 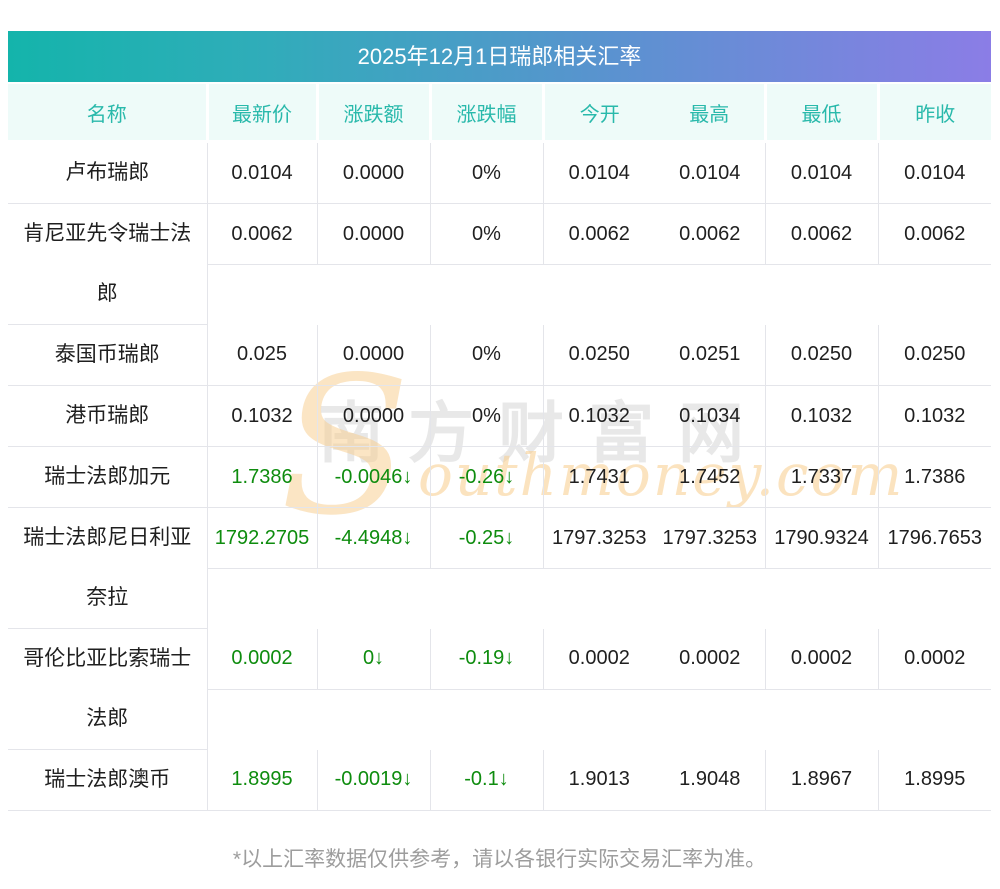 I want to click on cell-latest: 0.1032, so click(x=262, y=416).